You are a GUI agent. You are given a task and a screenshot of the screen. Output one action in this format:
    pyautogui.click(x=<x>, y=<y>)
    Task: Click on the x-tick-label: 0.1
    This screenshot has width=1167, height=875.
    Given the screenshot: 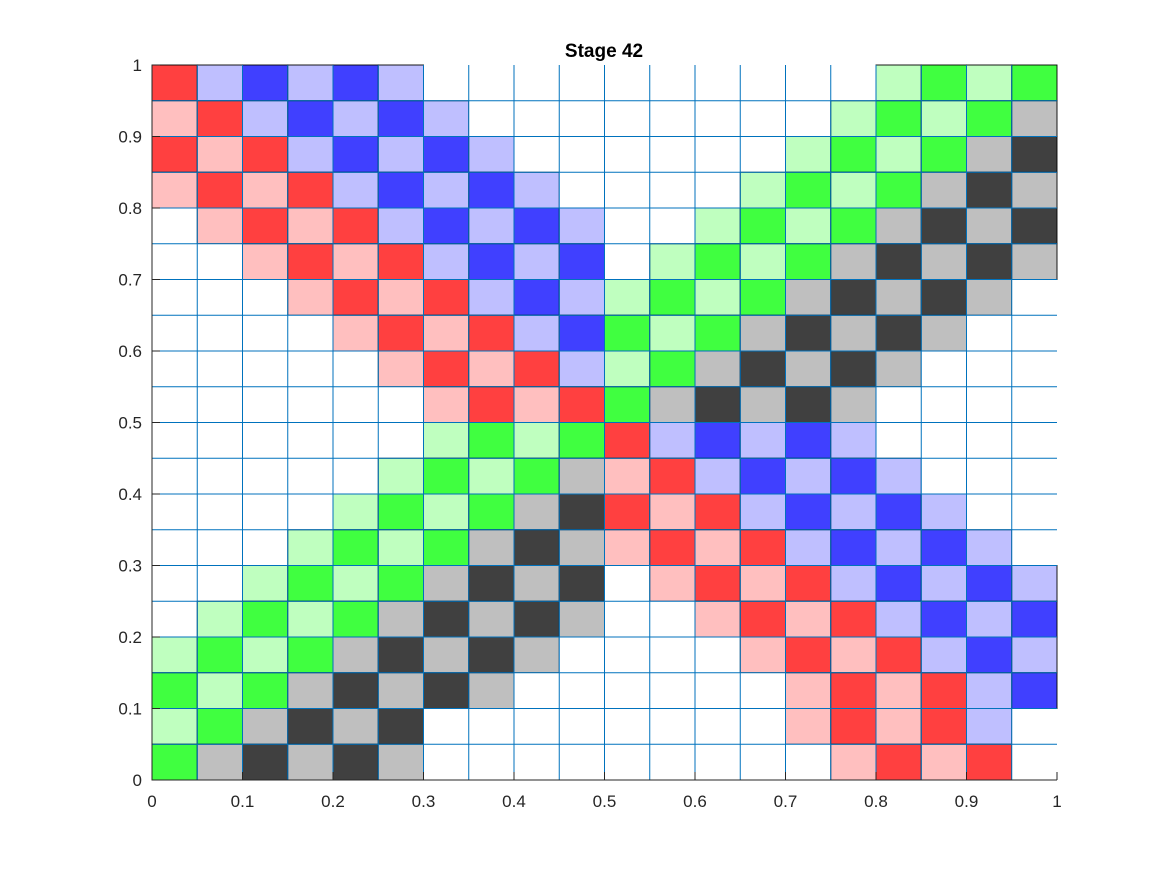 What is the action you would take?
    pyautogui.click(x=243, y=801)
    